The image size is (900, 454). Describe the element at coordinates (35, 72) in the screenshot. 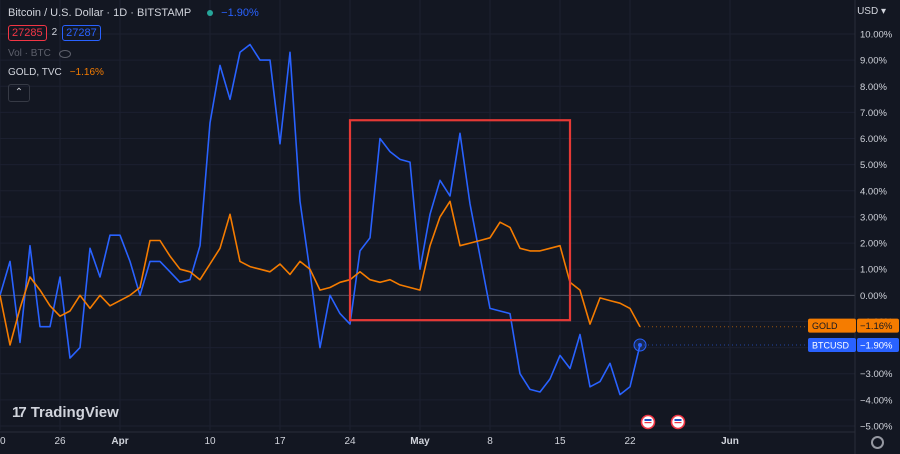

I see `gold-label: GOLD, TVC` at that location.